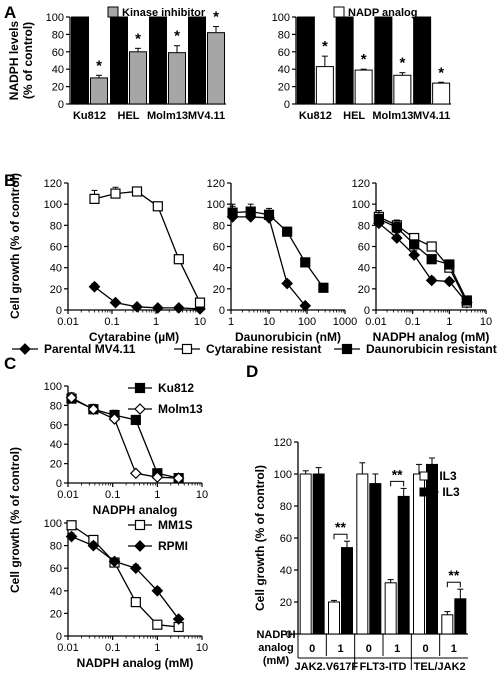 This screenshot has height=677, width=500. What do you see at coordinates (164, 13) in the screenshot?
I see `chart-A1-legend-label: Kinase inhibitor` at bounding box center [164, 13].